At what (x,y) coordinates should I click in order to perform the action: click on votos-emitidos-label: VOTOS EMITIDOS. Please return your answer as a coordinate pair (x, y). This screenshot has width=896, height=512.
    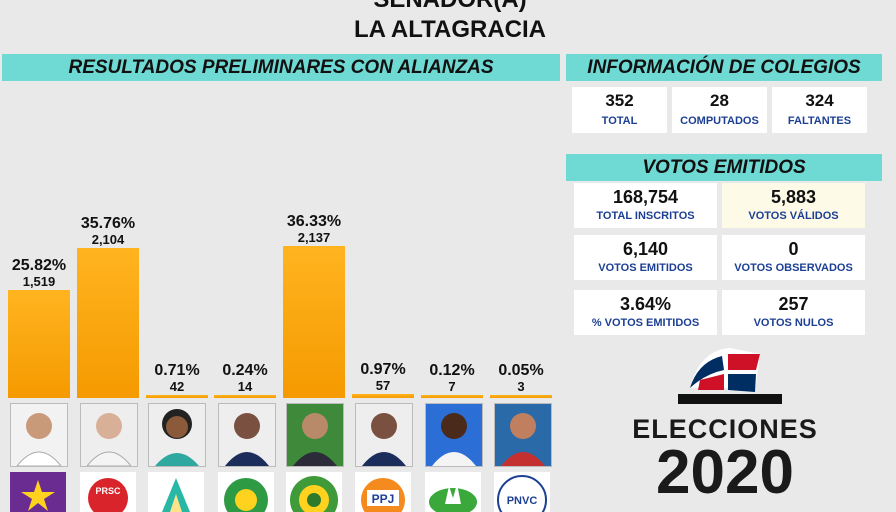
    Looking at the image, I should click on (645, 268).